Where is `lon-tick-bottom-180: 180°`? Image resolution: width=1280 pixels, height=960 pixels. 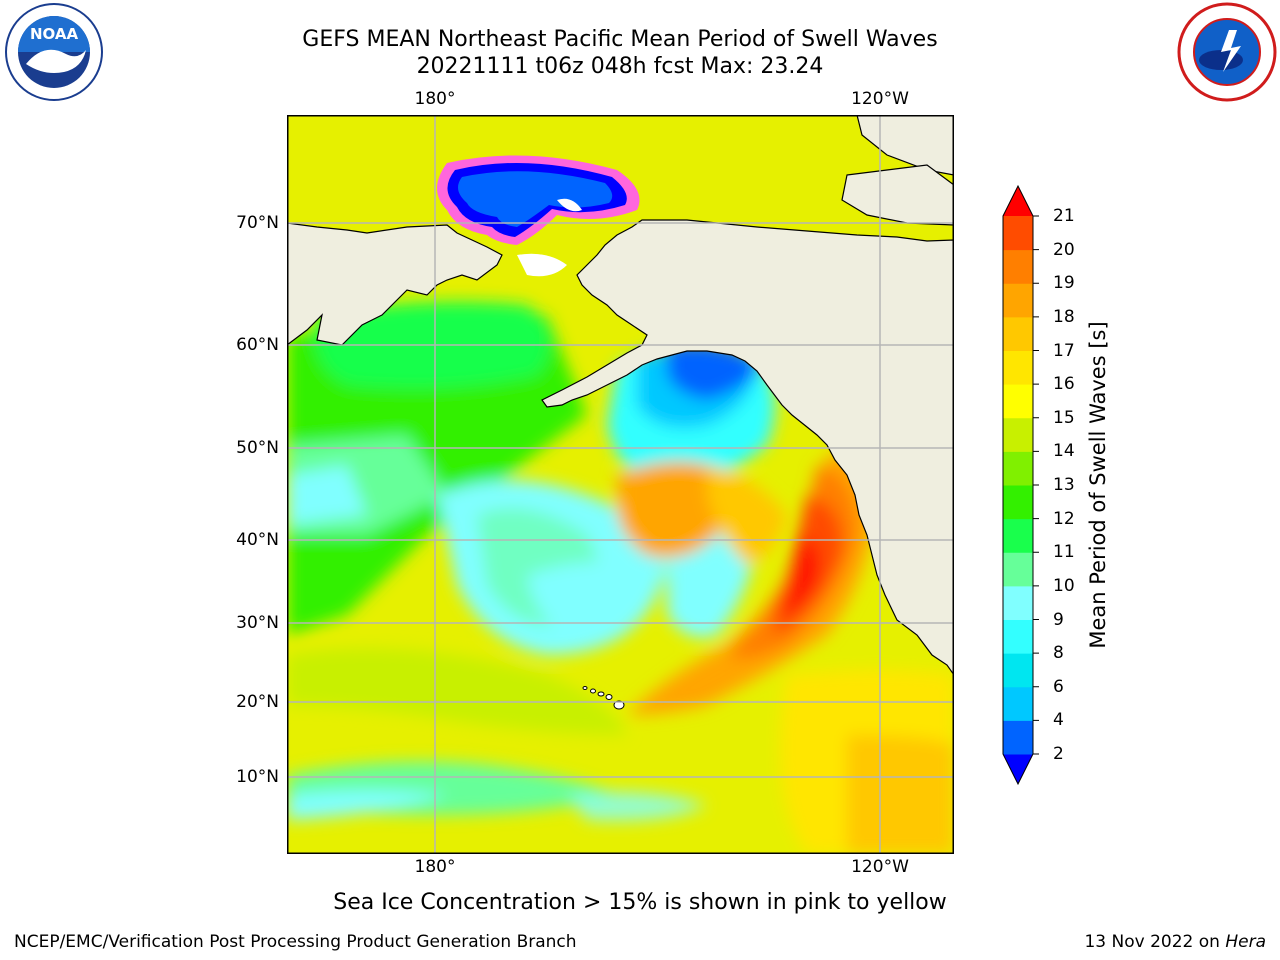
lon-tick-bottom-180: 180° is located at coordinates (435, 867).